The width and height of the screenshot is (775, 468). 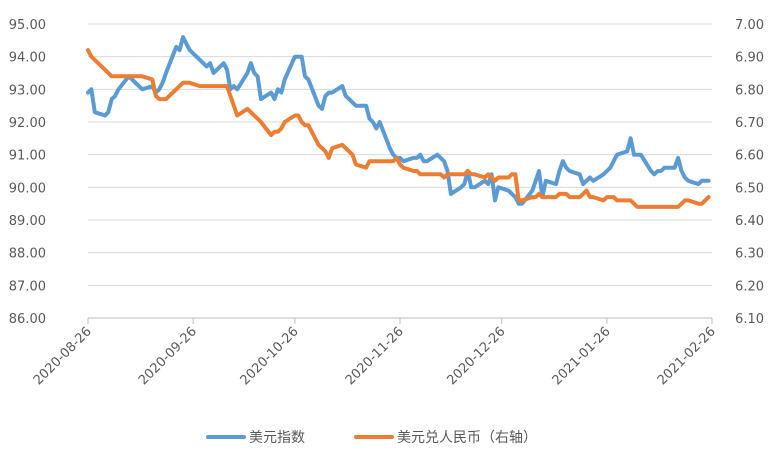 I want to click on x-tick-label: 2020-08-26, so click(x=63, y=356).